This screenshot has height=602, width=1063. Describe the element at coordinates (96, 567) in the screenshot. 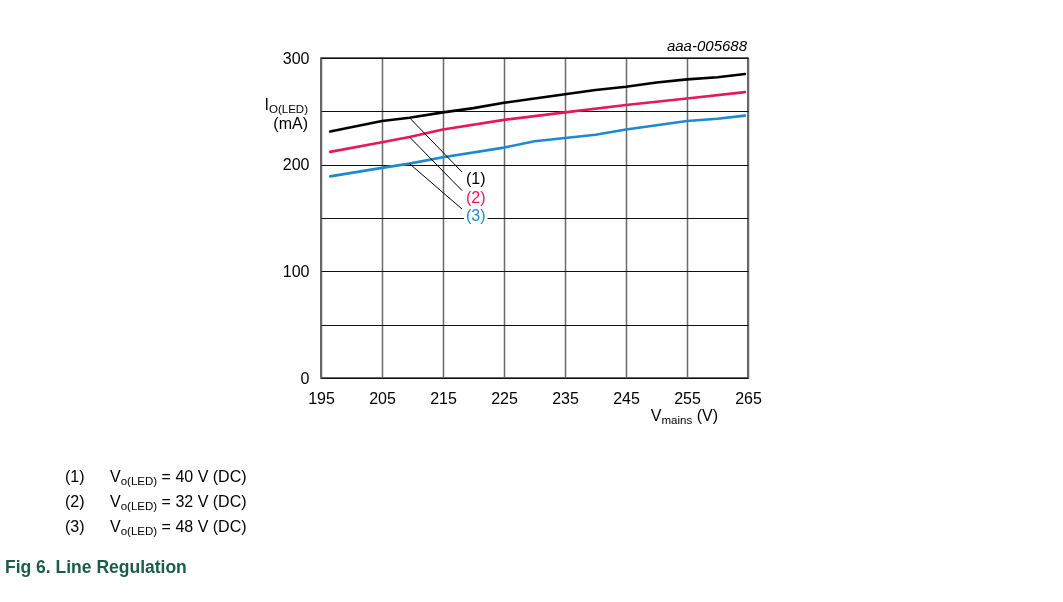

I see `text: Fig 6. Line Regulation` at that location.